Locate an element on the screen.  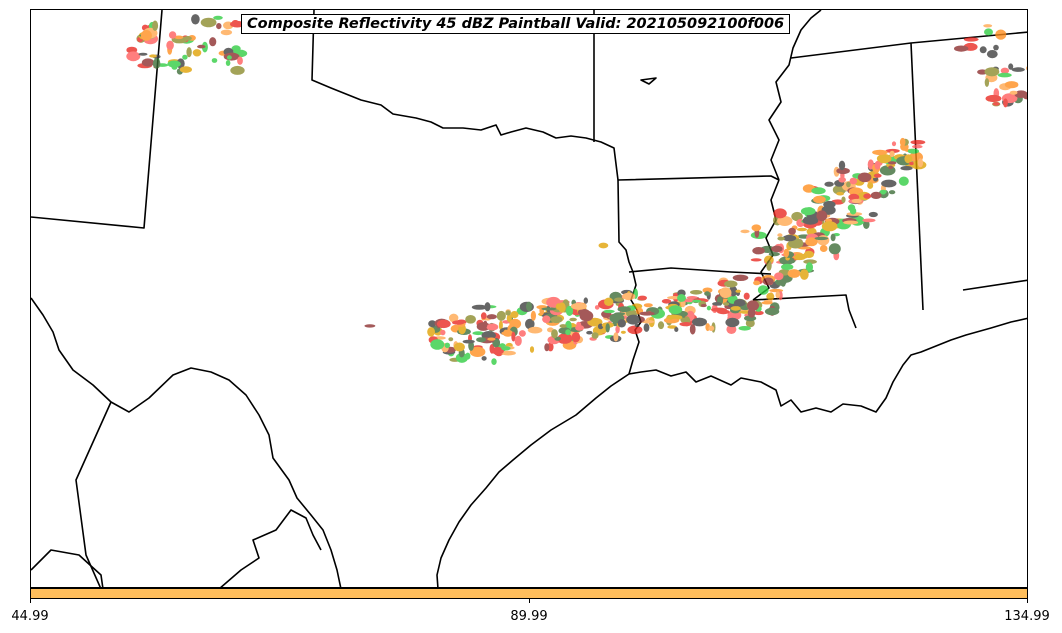
colorbar is located at coordinates (529, 593).